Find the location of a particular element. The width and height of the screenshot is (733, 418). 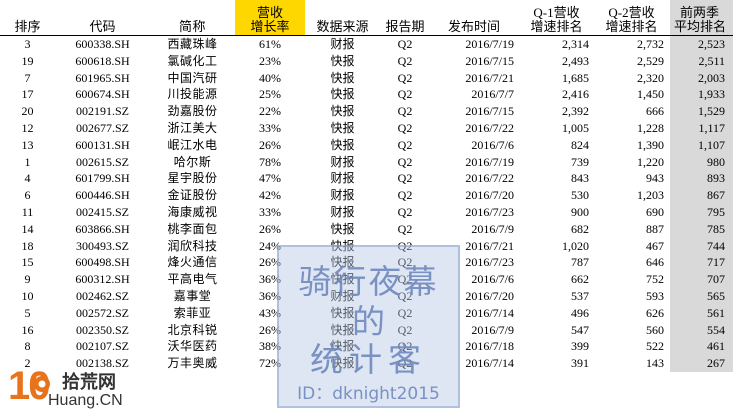

header-q1: Q-1营收 增速排名 is located at coordinates (557, 18).